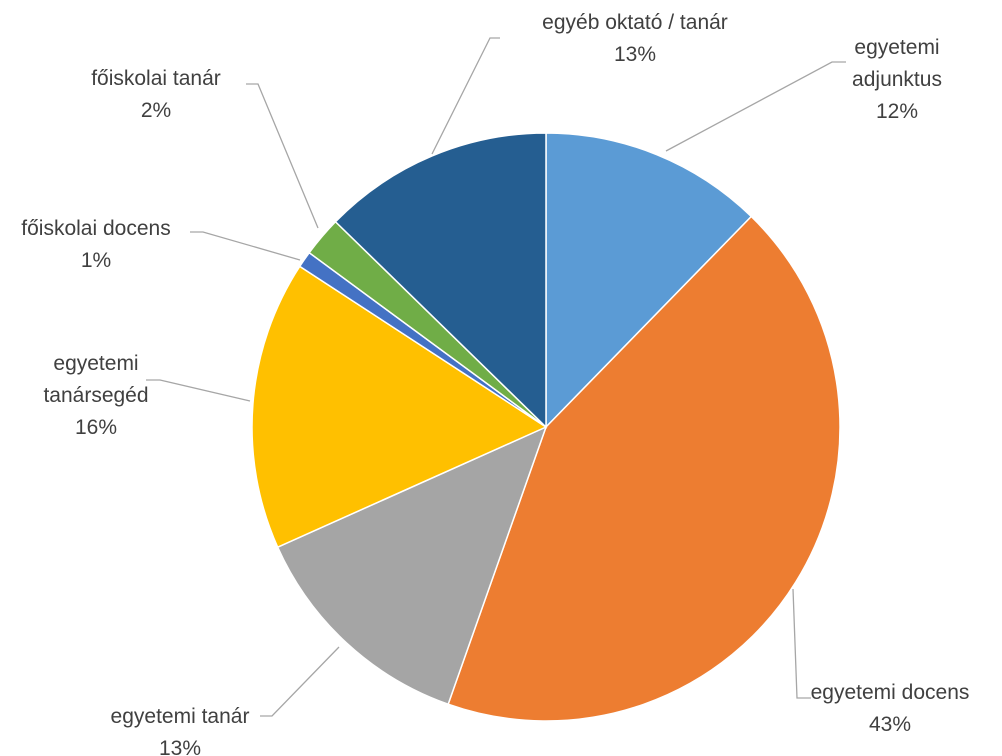 This screenshot has height=756, width=1002. I want to click on data-label-percent: 16%, so click(96, 427).